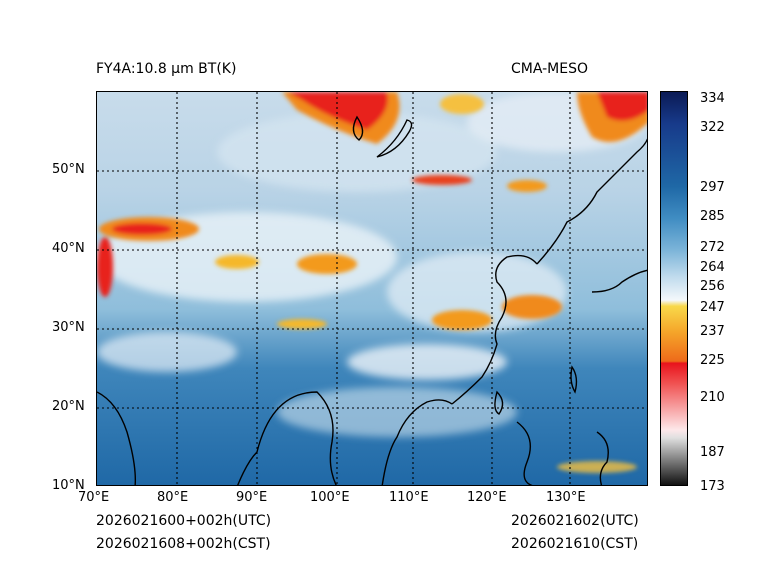 Image resolution: width=764 pixels, height=573 pixels. I want to click on lon-label-90: 90°E, so click(252, 497).